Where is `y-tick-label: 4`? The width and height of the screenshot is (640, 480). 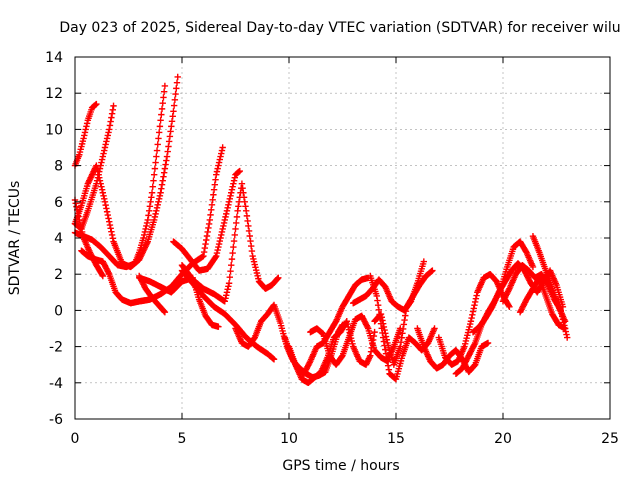
y-tick-label: 4 is located at coordinates (58, 239).